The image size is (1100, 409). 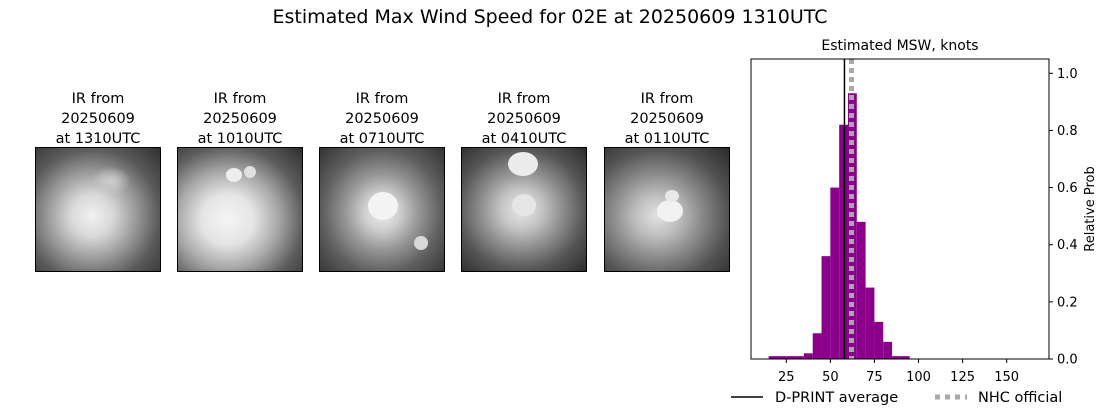 I want to click on ir-caption: IR from 20250609 at 0710UTC, so click(x=382, y=118).